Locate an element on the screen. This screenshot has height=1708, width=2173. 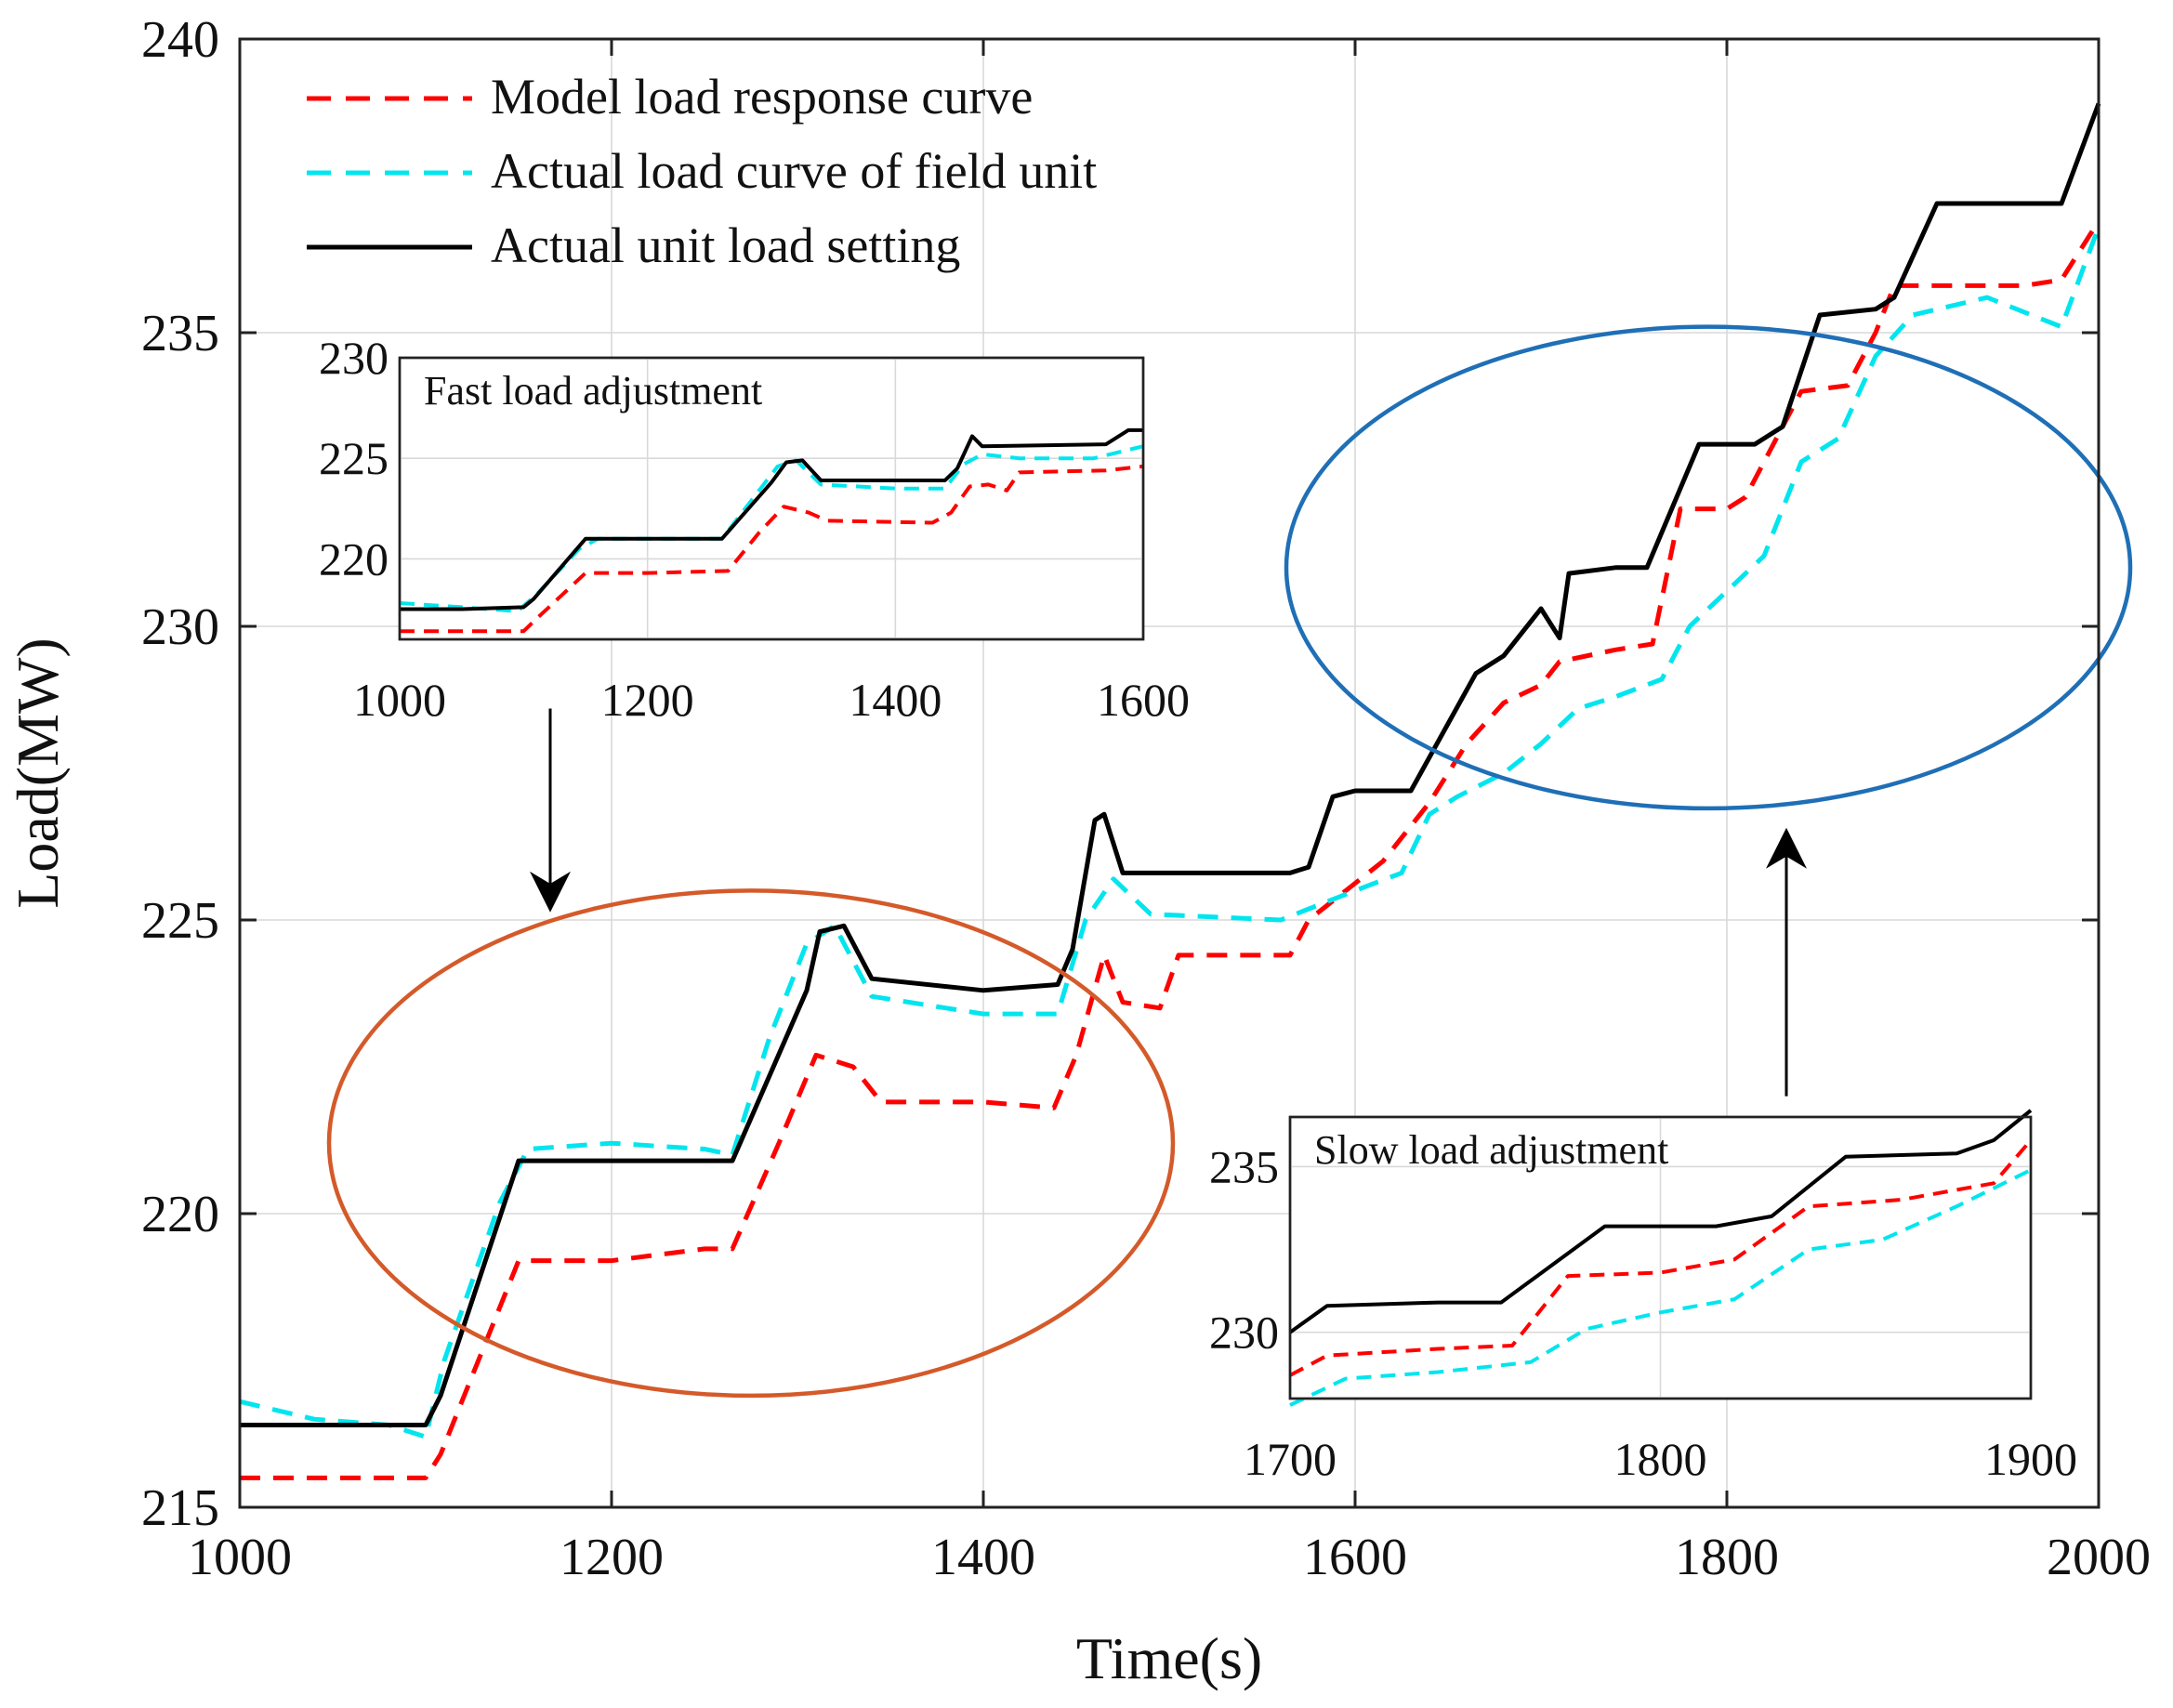
legend-label-actual-unit-load-setting: Actual unit load setting is located at coordinates (725, 245).